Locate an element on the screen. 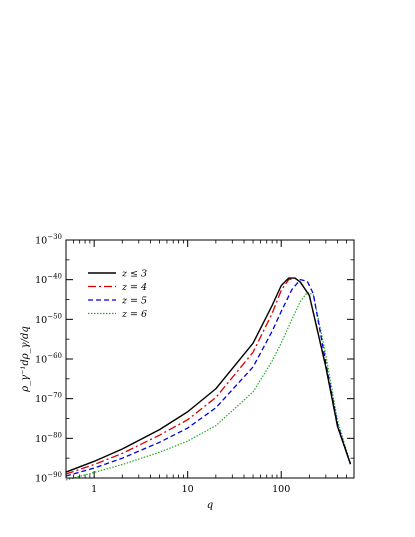 The image size is (415, 537). y-tick-label: 10−50 is located at coordinates (48, 319).